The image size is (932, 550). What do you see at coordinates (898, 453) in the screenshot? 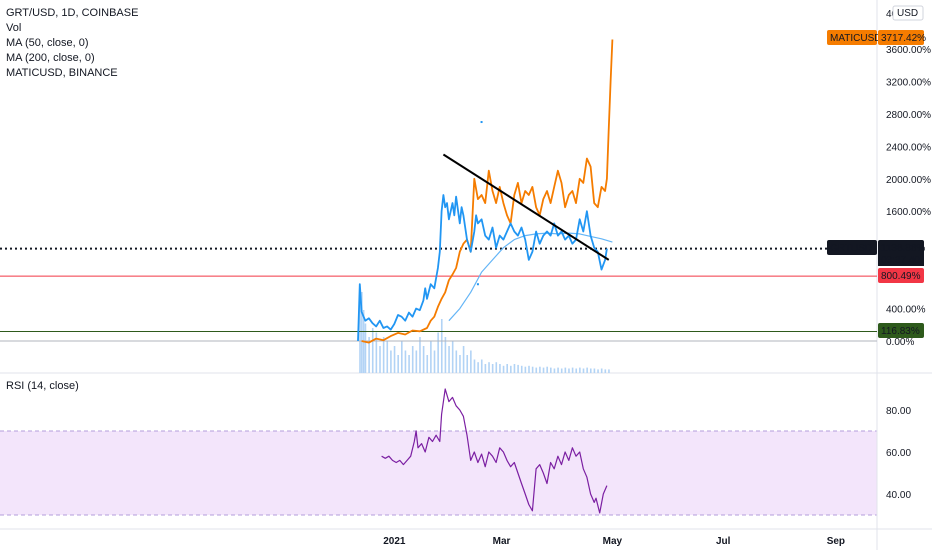
I see `rsi-tick-label: 60.00` at bounding box center [898, 453].